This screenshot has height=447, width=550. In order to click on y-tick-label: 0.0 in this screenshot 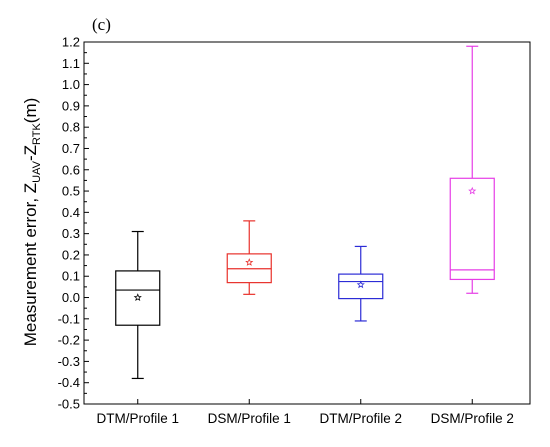, I will do `click(71, 297)`.